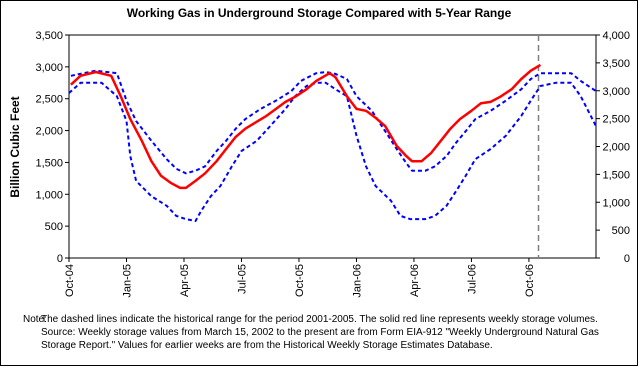 This screenshot has width=638, height=366. Describe the element at coordinates (49, 163) in the screenshot. I see `y-tick-label: 1,500` at that location.